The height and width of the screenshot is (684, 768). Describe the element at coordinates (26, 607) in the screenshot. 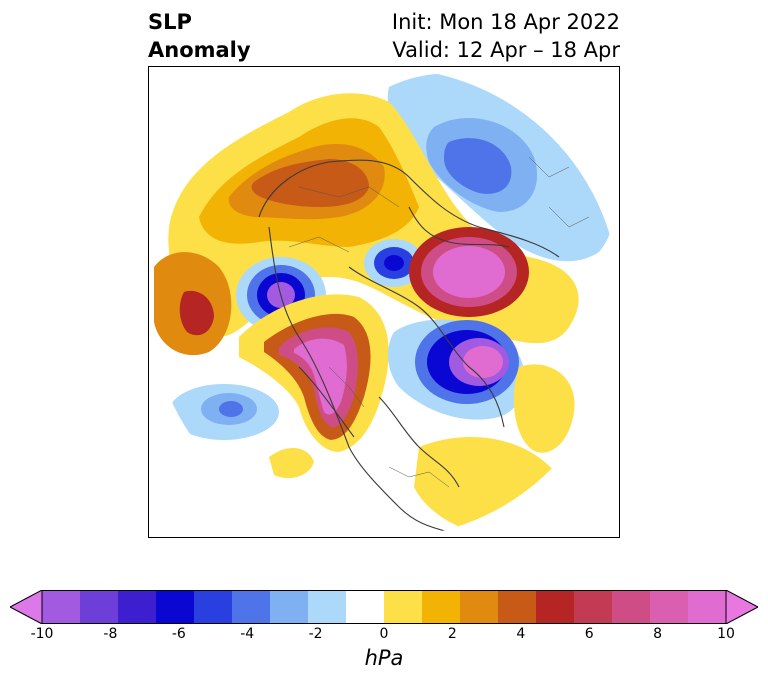

I see `colorbar-extend-min` at that location.